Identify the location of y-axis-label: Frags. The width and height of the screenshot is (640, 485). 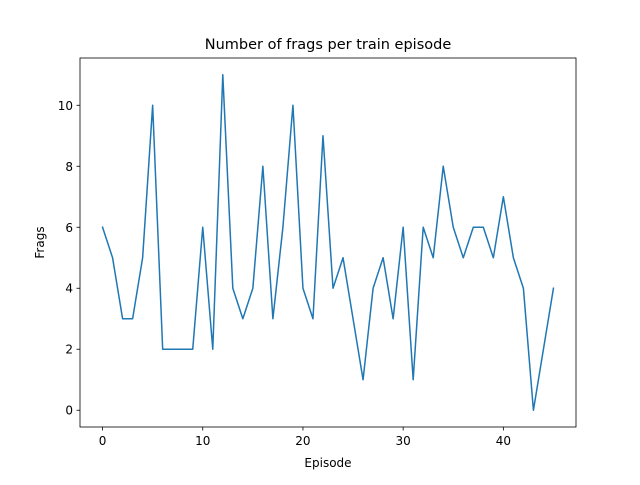
(40, 242).